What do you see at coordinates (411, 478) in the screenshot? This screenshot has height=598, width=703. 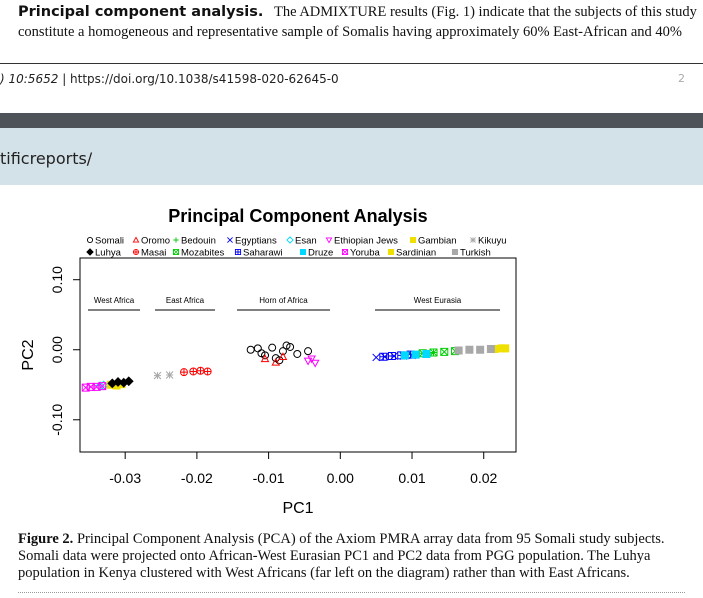 I see `x-tick-label: 0.01` at bounding box center [411, 478].